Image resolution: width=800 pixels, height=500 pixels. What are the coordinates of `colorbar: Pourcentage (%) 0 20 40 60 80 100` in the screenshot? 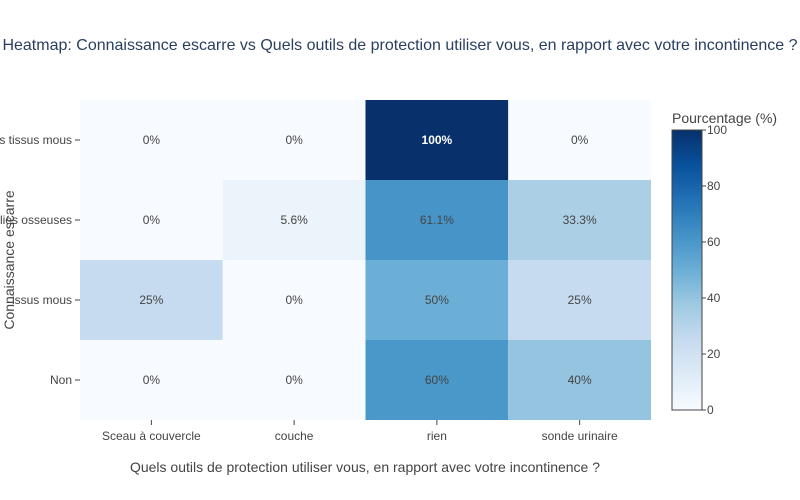 It's located at (724, 263).